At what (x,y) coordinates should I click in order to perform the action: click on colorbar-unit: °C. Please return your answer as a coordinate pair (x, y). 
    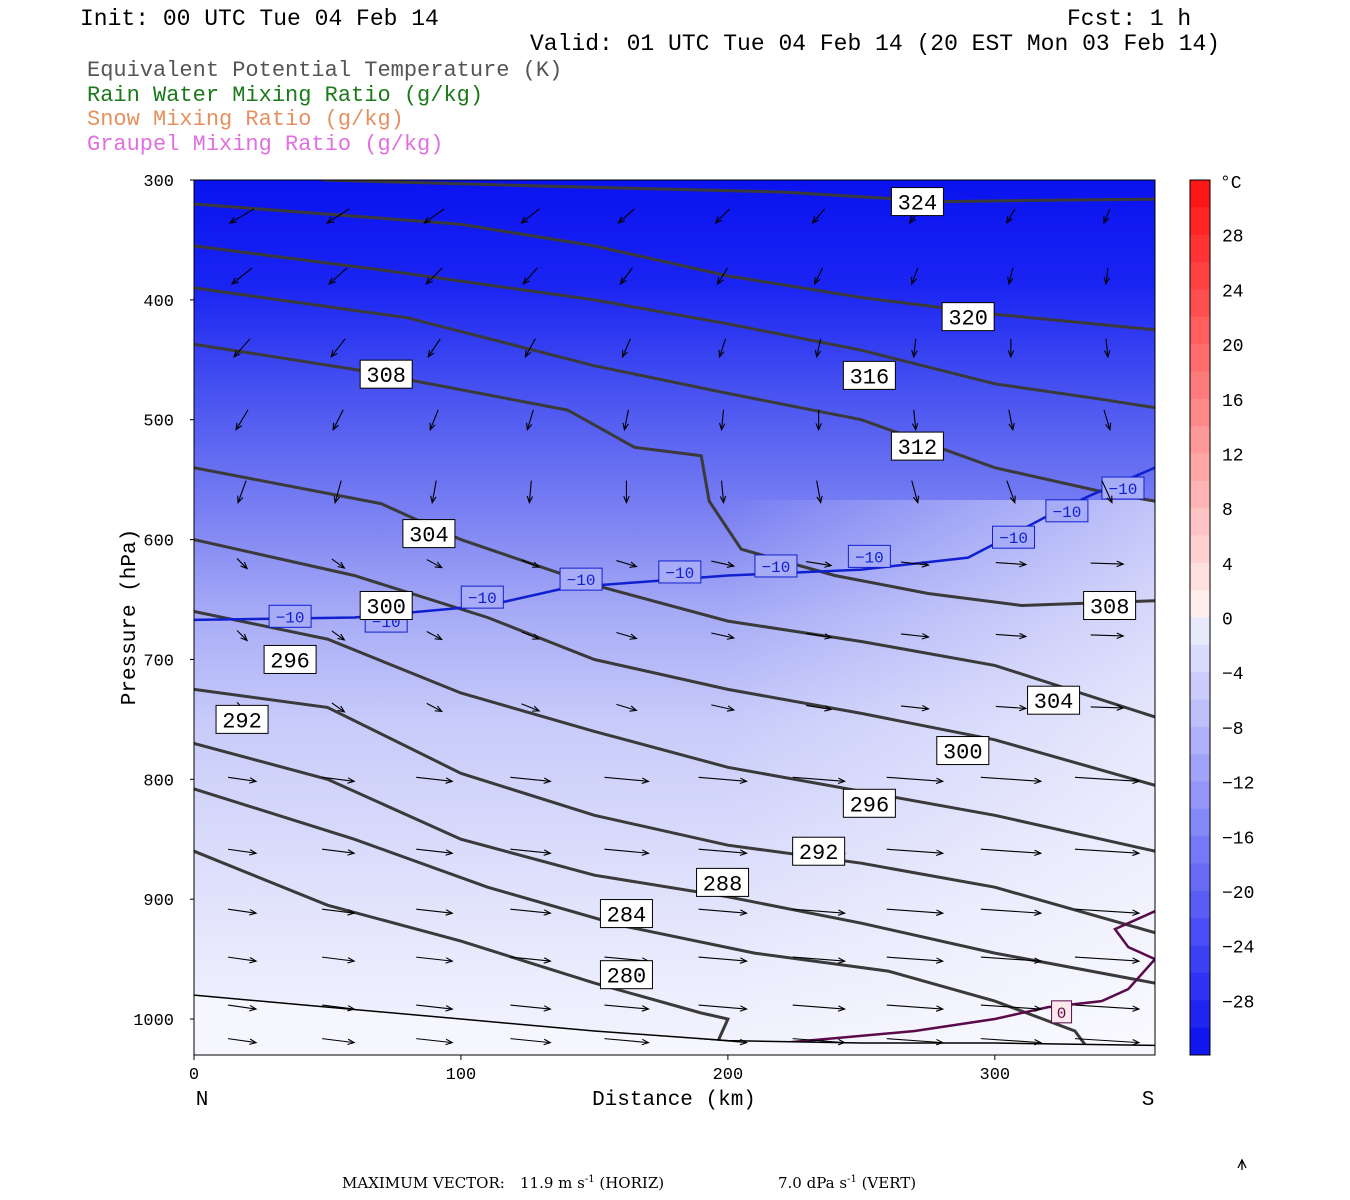
    Looking at the image, I should click on (1231, 184).